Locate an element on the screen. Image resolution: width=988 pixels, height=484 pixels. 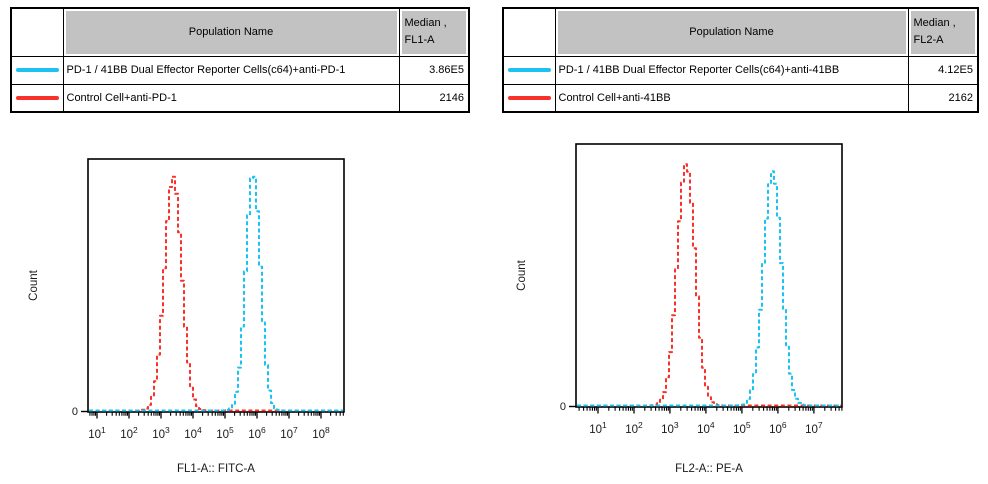
legend-header-row: Population Name Median , FL1-A is located at coordinates (240, 32).